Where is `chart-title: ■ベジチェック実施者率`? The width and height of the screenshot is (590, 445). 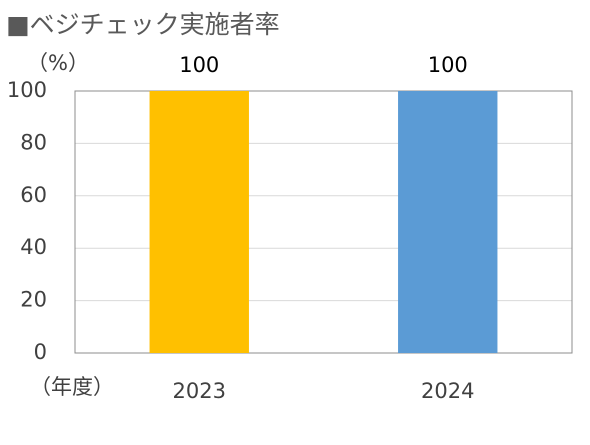
chart-title: ■ベジチェック実施者率 is located at coordinates (143, 24).